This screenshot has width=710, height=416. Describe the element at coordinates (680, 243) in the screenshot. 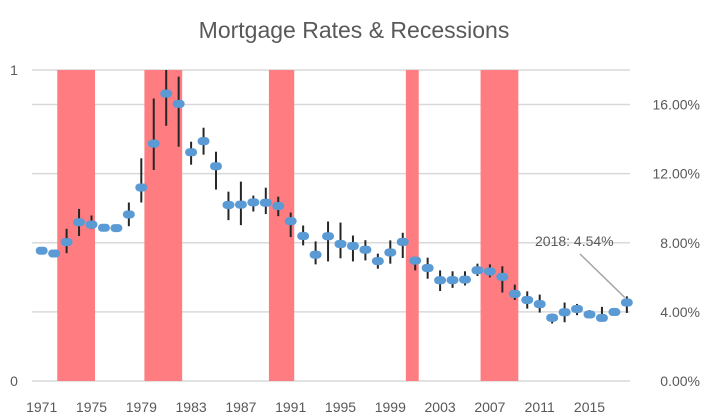

I see `right-tick-label: 8.00%` at that location.